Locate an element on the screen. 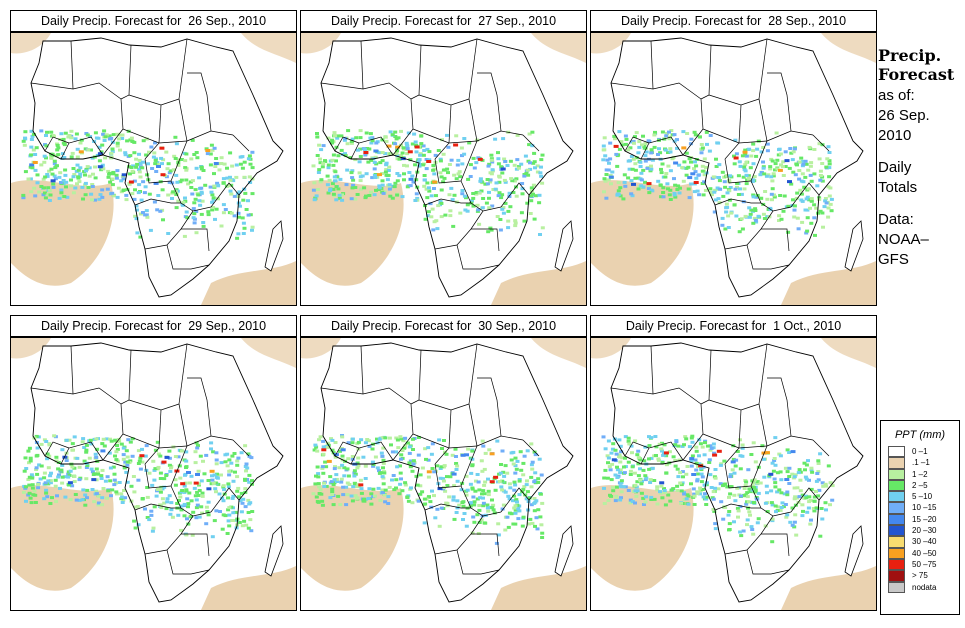  legend-item: 40 –50 is located at coordinates (920, 553).